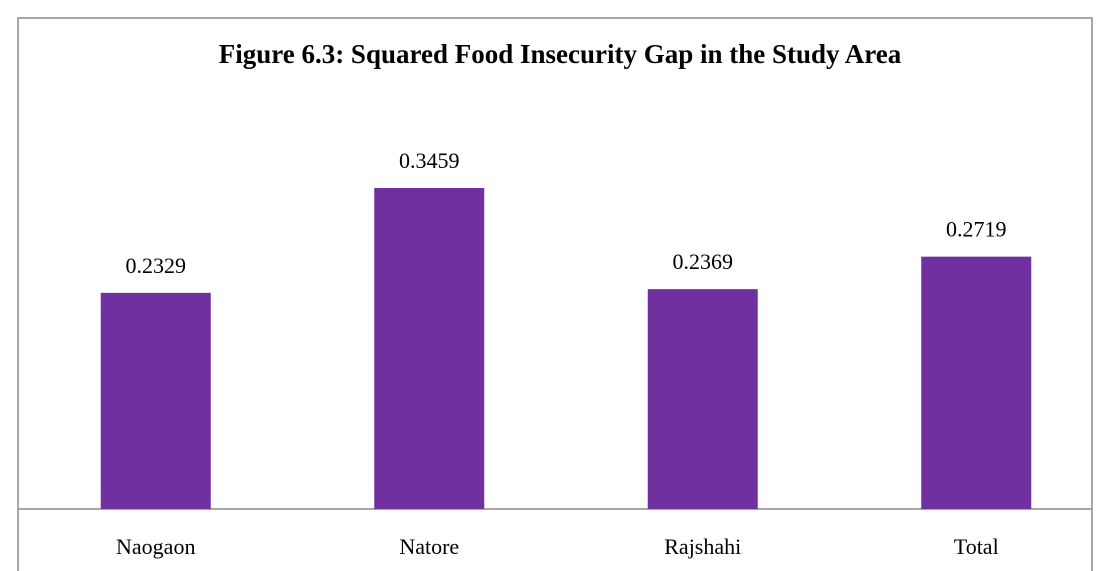  I want to click on data-label: 0.2369, so click(703, 261).